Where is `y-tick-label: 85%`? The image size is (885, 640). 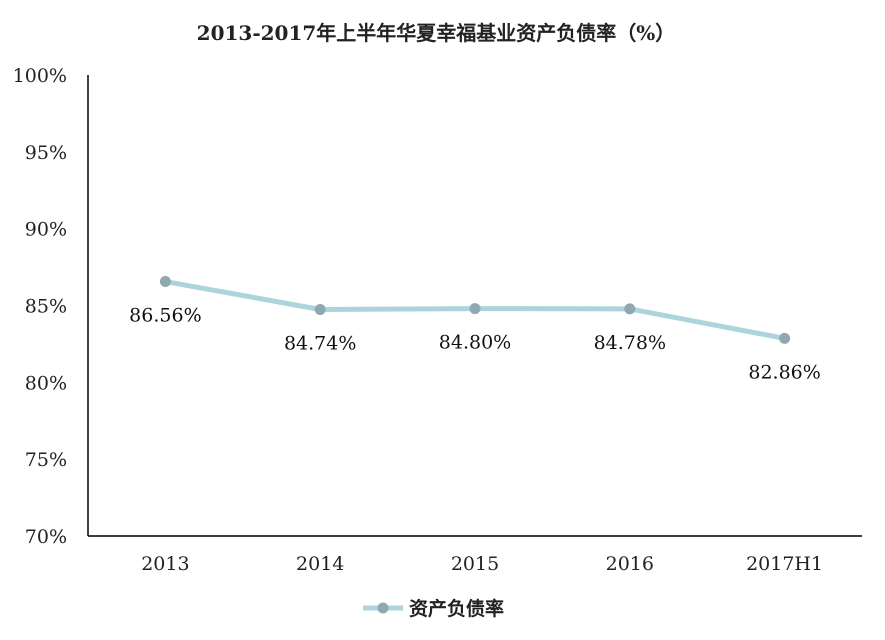 y-tick-label: 85% is located at coordinates (46, 307).